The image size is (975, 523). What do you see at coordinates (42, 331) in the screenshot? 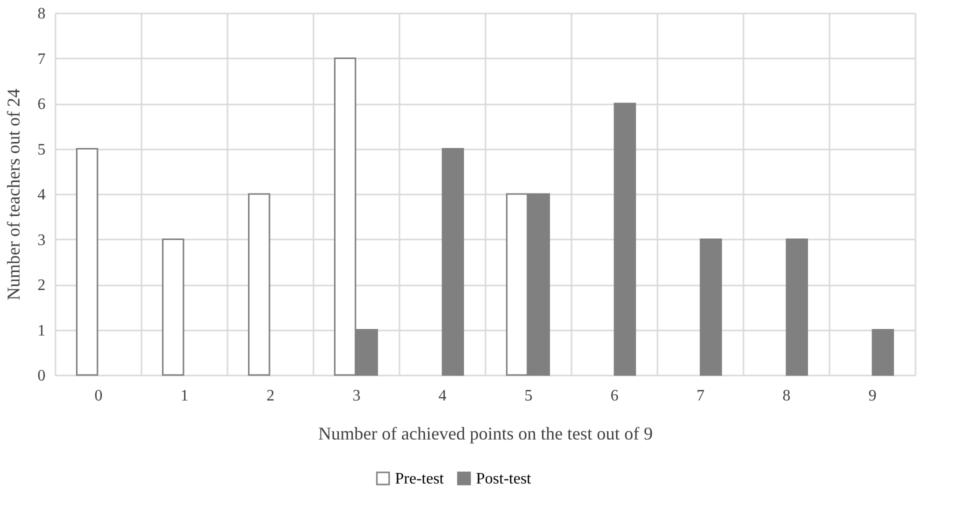
I see `y-tick-label: 1` at bounding box center [42, 331].